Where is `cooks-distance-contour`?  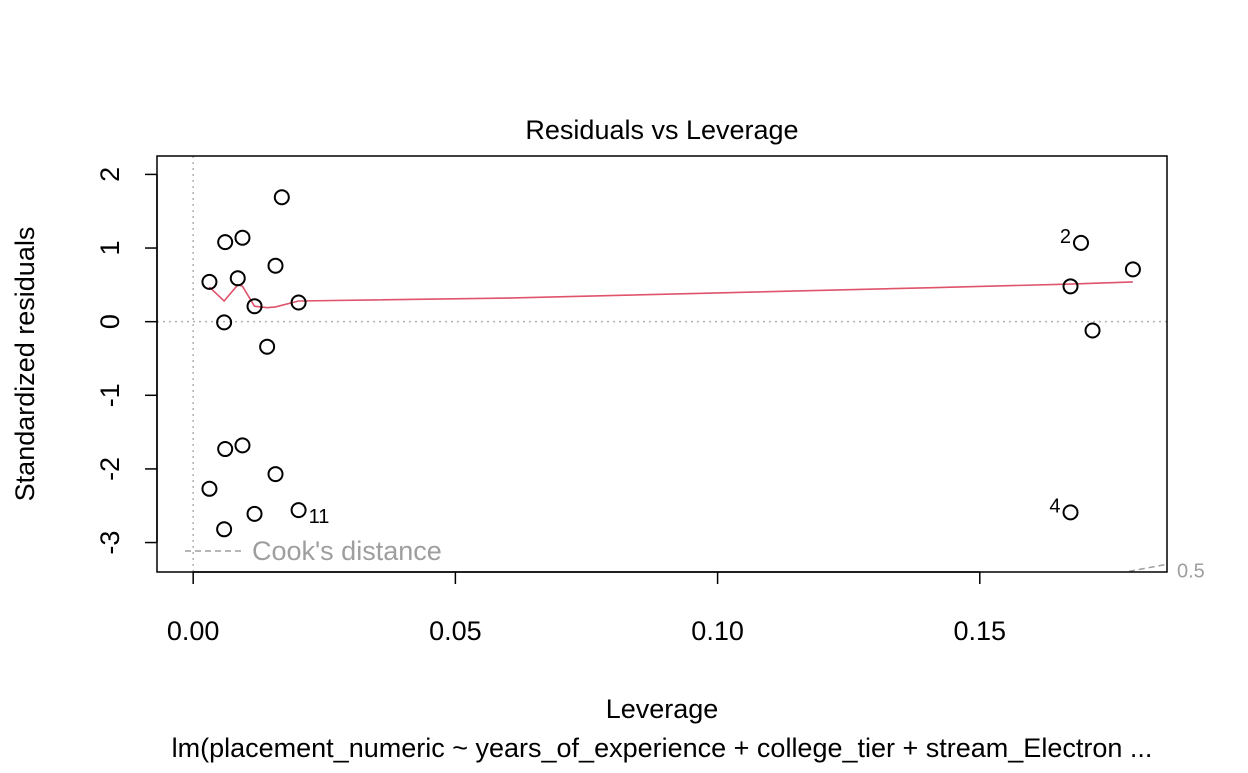
cooks-distance-contour is located at coordinates (1148, 568).